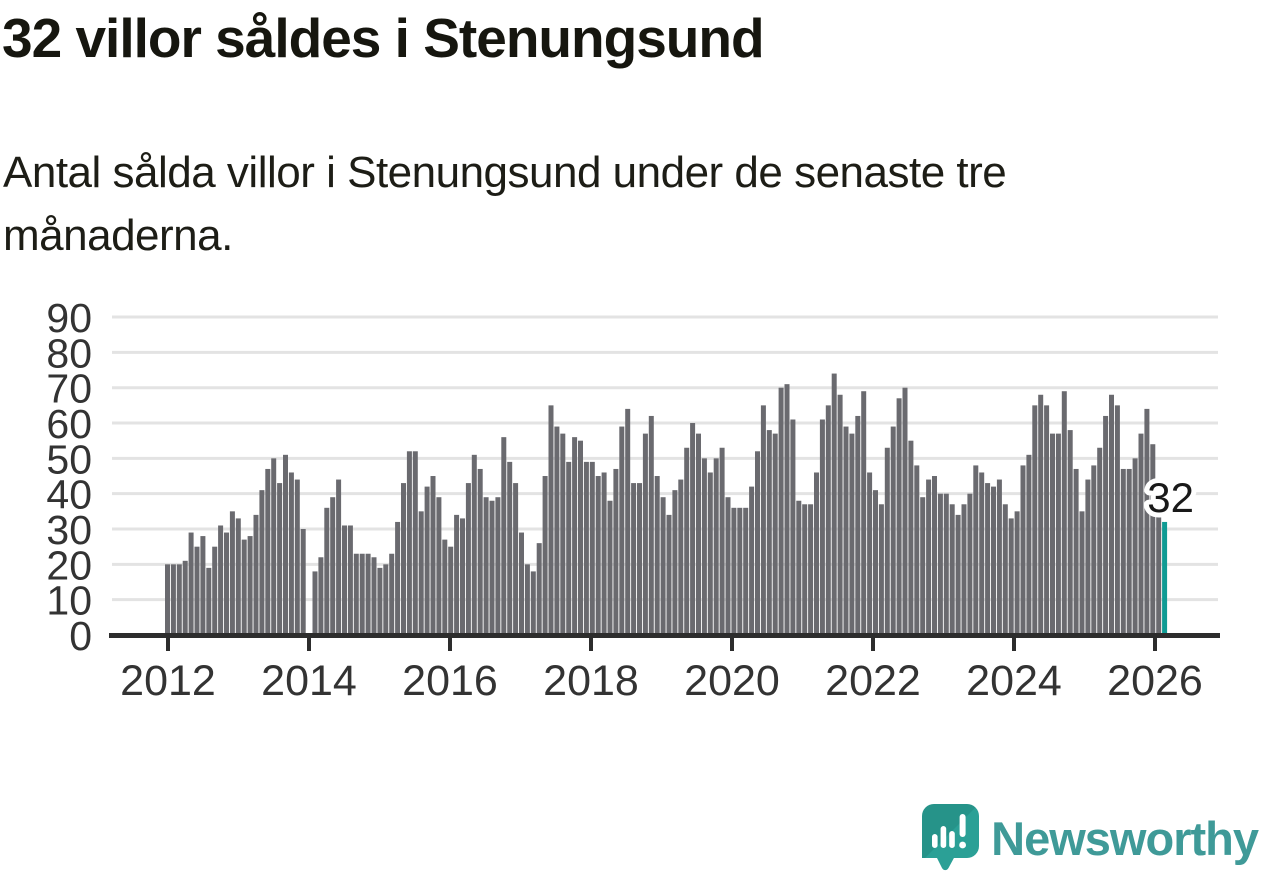 The height and width of the screenshot is (879, 1262). Describe the element at coordinates (69, 601) in the screenshot. I see `y-axis-label: 10` at that location.